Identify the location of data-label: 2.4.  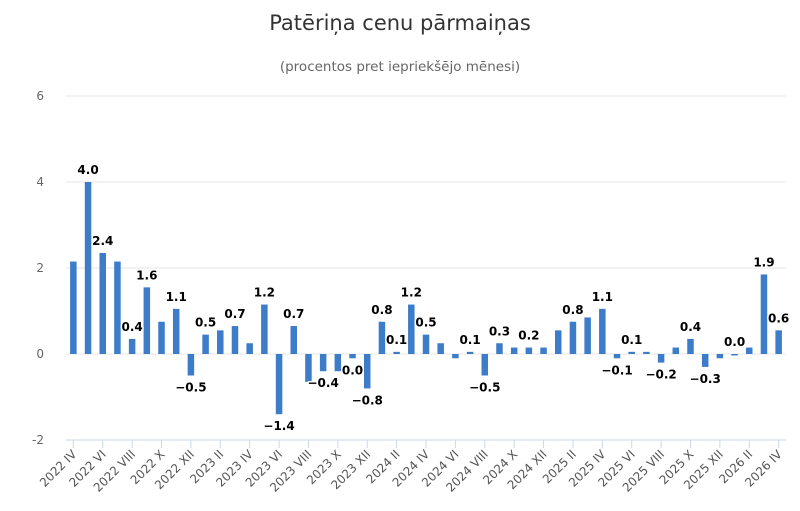
(102, 241).